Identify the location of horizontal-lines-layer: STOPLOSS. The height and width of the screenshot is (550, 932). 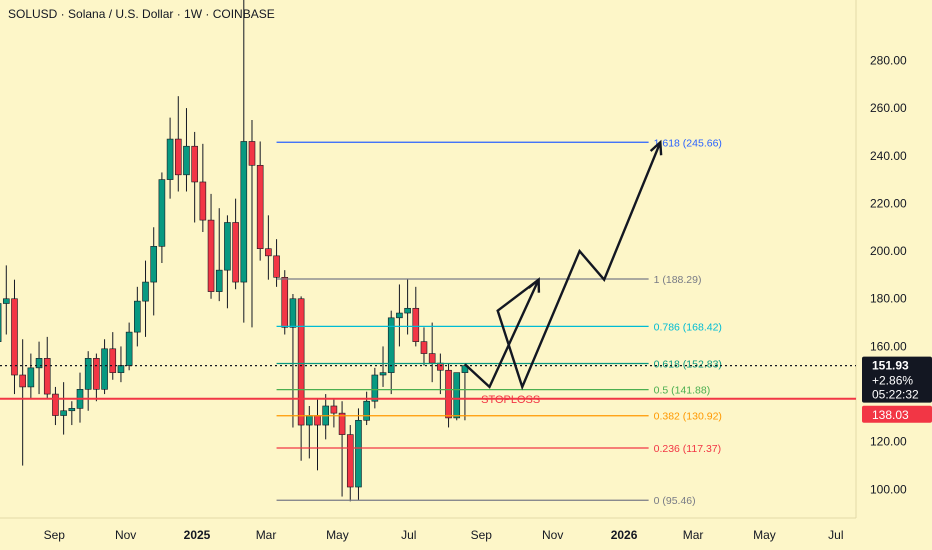
(428, 385).